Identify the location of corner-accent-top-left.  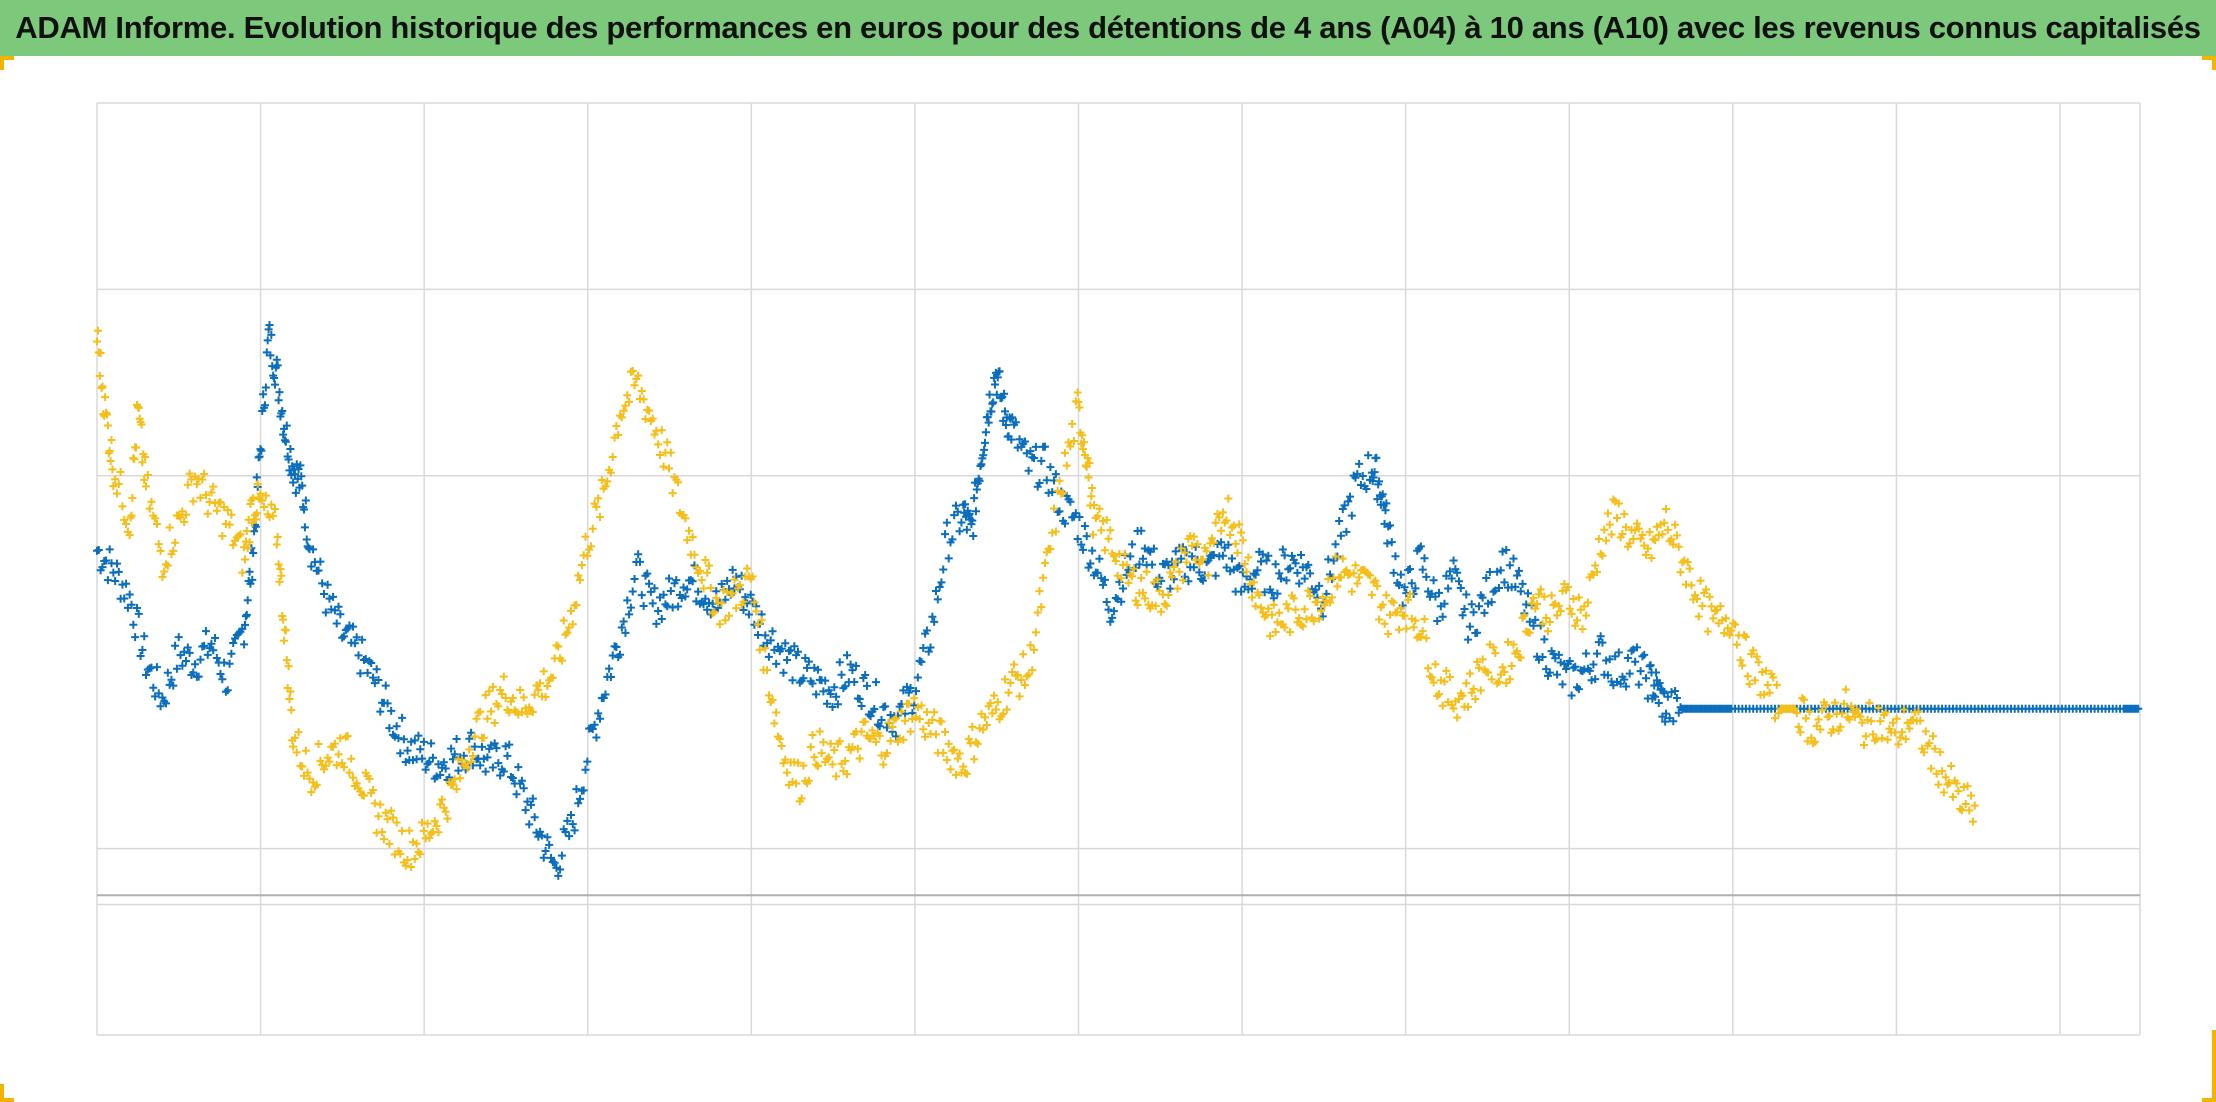
(7, 58).